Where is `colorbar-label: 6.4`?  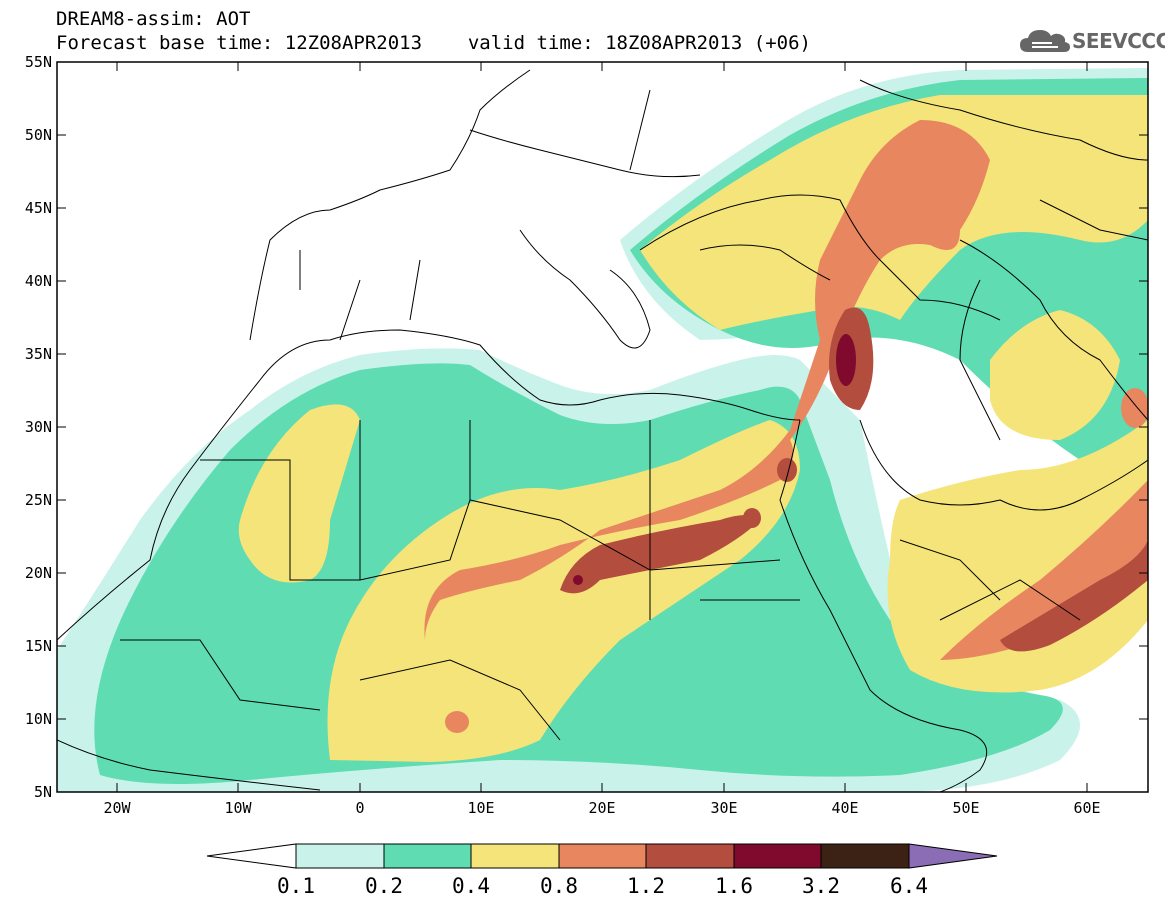
colorbar-label: 6.4 is located at coordinates (909, 886).